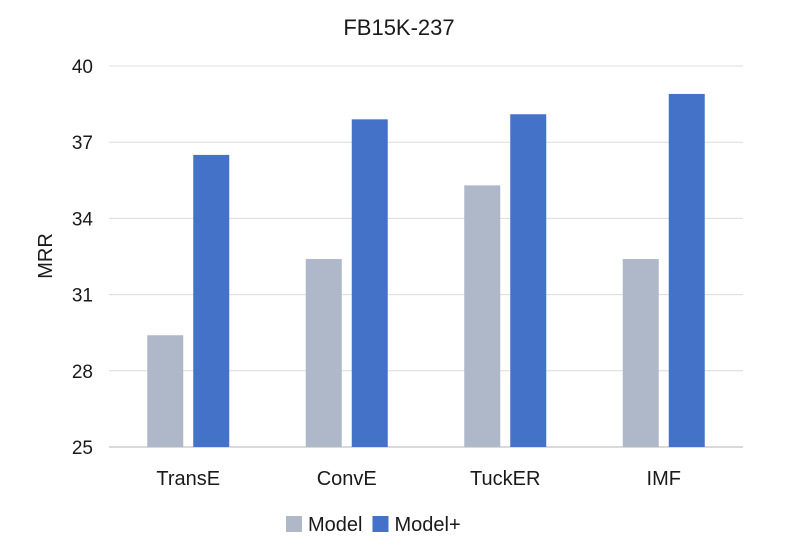 This screenshot has width=789, height=560. I want to click on legend-label: Model, so click(335, 525).